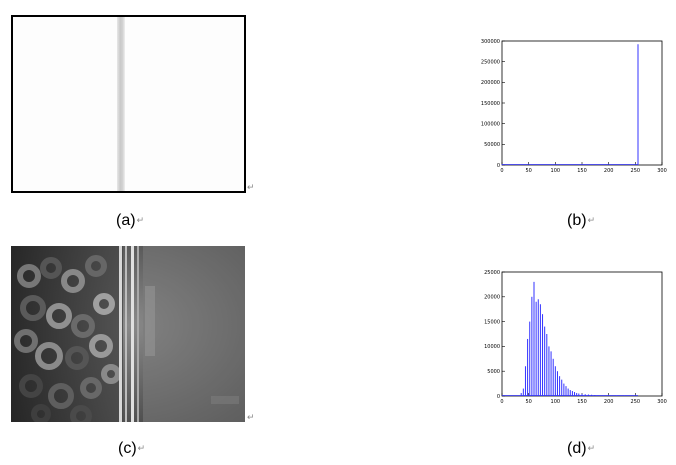  Describe the element at coordinates (501, 171) in the screenshot. I see `histogram-b-x-tick-label: 0` at that location.